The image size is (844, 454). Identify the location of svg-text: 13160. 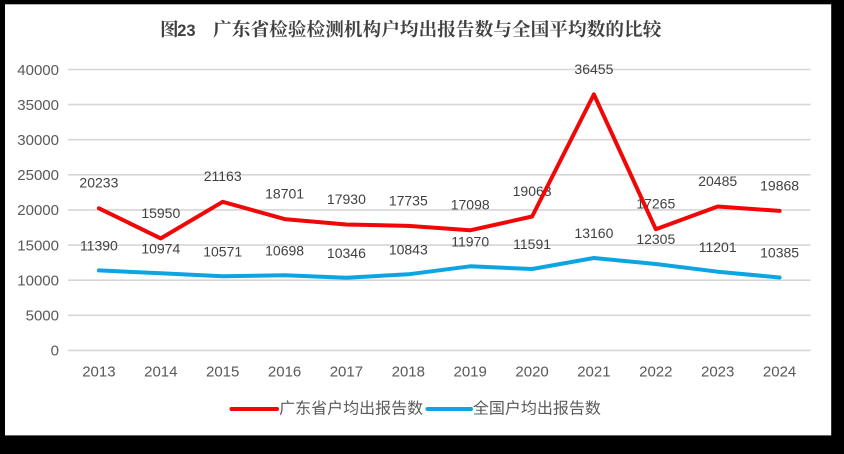
(593, 233).